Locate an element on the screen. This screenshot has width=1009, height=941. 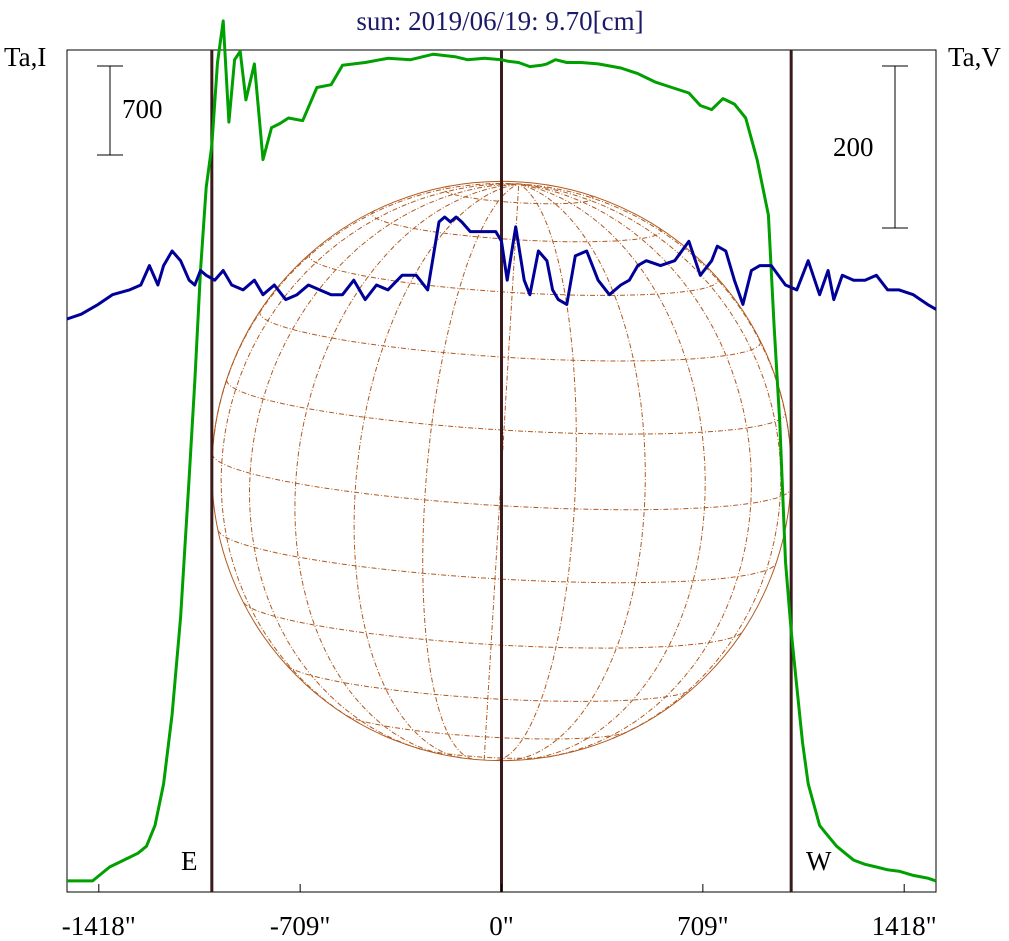
scale-bar-left: 700 is located at coordinates (130, 110).